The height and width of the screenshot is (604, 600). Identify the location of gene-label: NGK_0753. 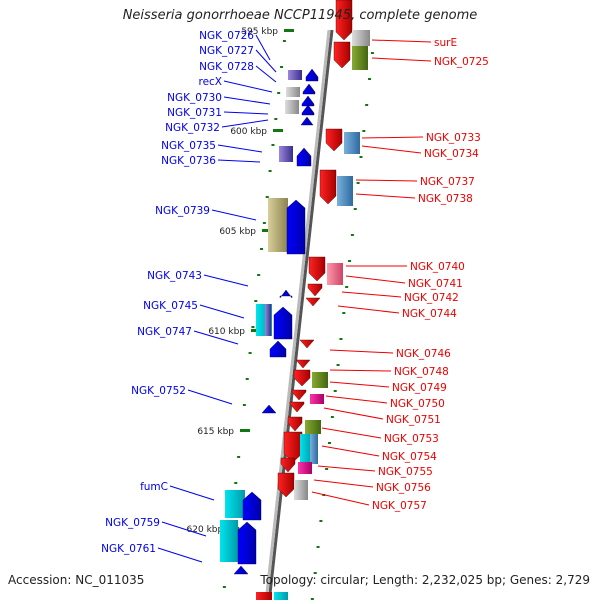
(411, 439).